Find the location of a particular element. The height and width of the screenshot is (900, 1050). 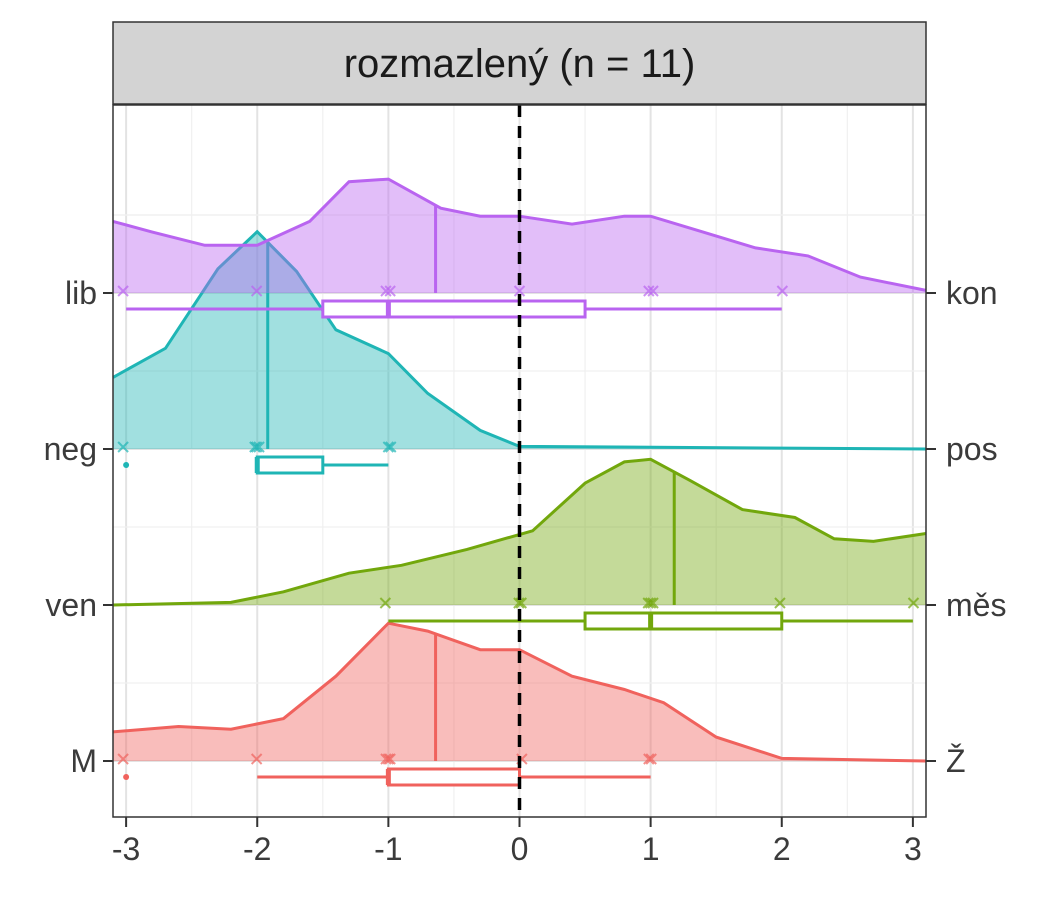

y-label-left: M is located at coordinates (83, 761).